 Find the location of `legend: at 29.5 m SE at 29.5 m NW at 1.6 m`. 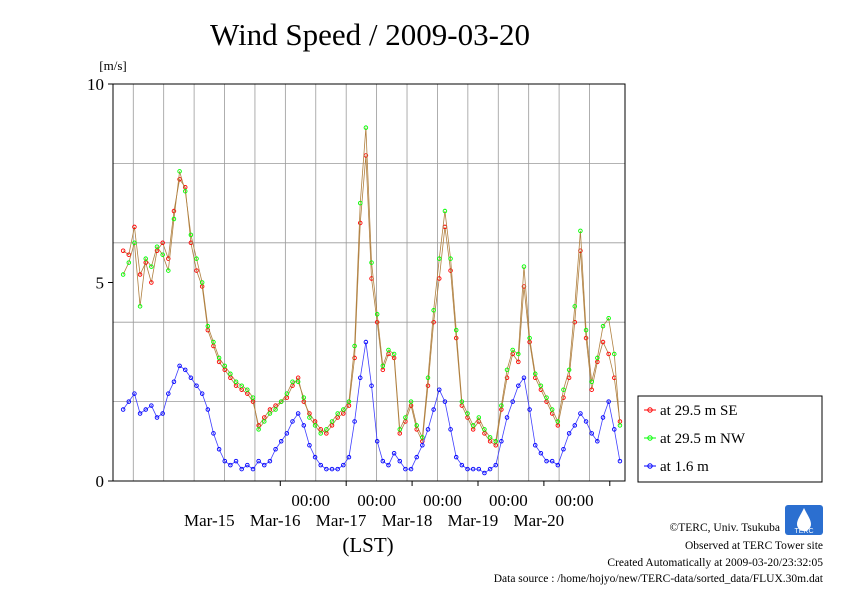

legend: at 29.5 m SE at 29.5 m NW at 1.6 m is located at coordinates (730, 439).